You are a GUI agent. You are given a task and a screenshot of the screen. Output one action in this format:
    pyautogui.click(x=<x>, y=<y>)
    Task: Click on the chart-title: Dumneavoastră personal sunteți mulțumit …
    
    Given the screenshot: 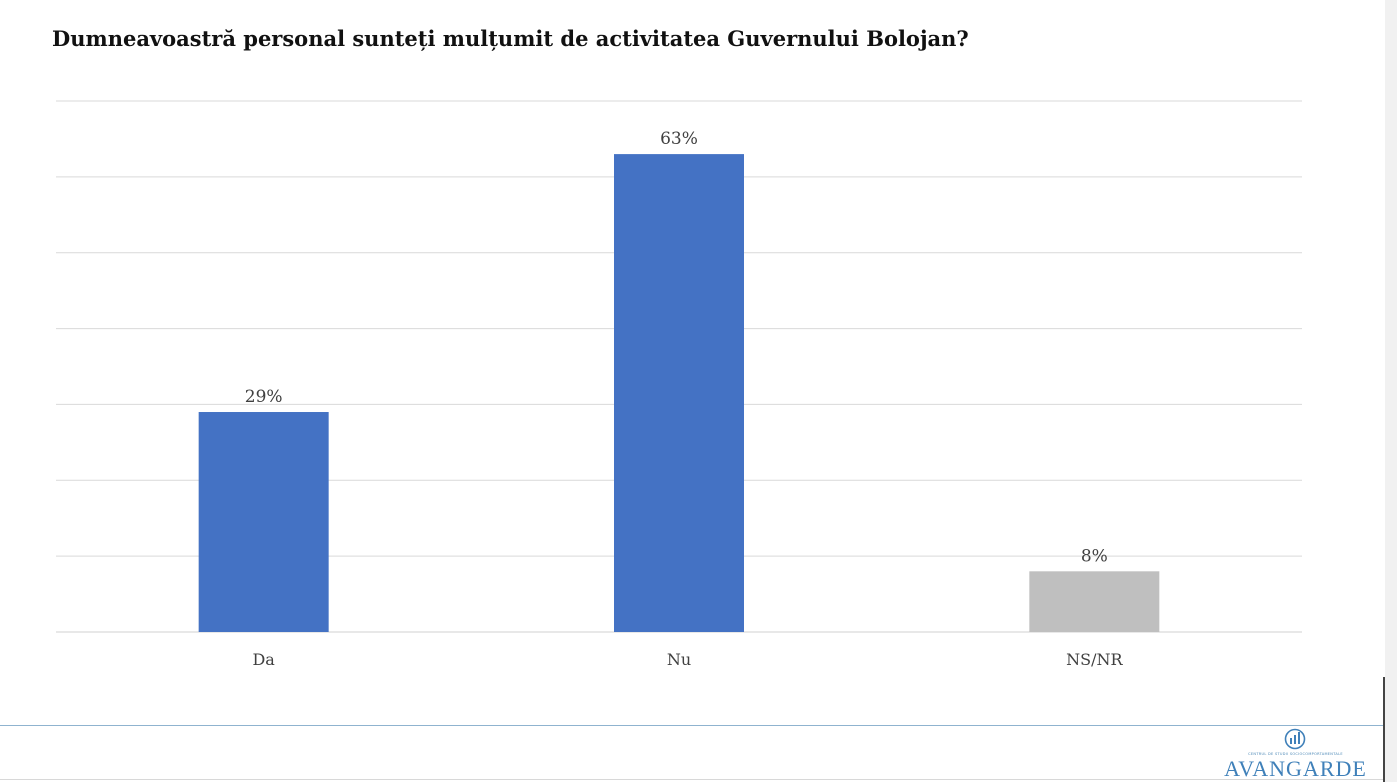 What is the action you would take?
    pyautogui.click(x=510, y=38)
    